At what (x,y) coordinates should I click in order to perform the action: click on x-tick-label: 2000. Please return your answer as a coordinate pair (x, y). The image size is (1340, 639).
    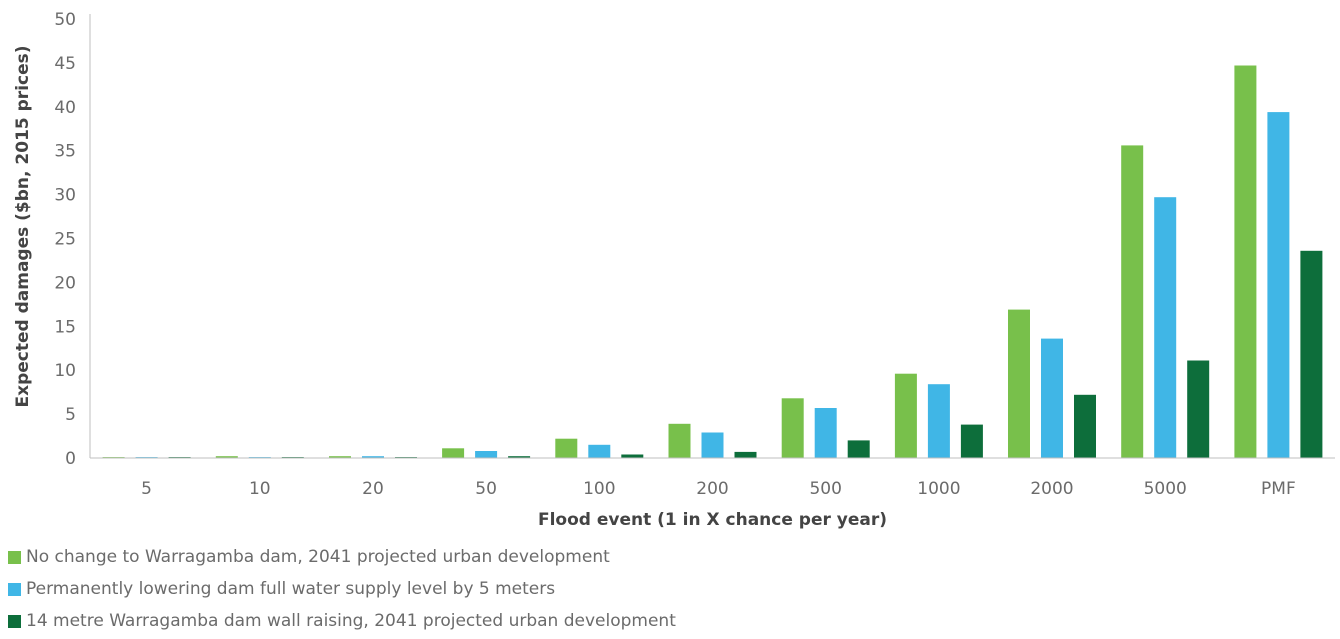
    Looking at the image, I should click on (1051, 489).